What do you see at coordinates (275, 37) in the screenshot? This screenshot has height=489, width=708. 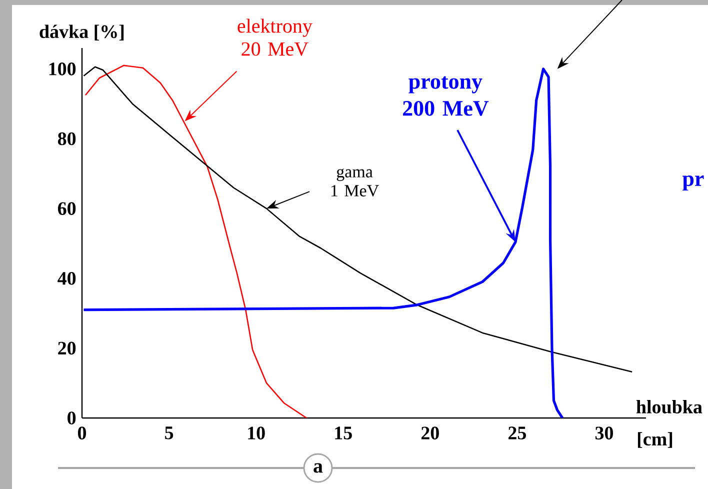 I see `annotation: elektrony 20 MeV` at bounding box center [275, 37].